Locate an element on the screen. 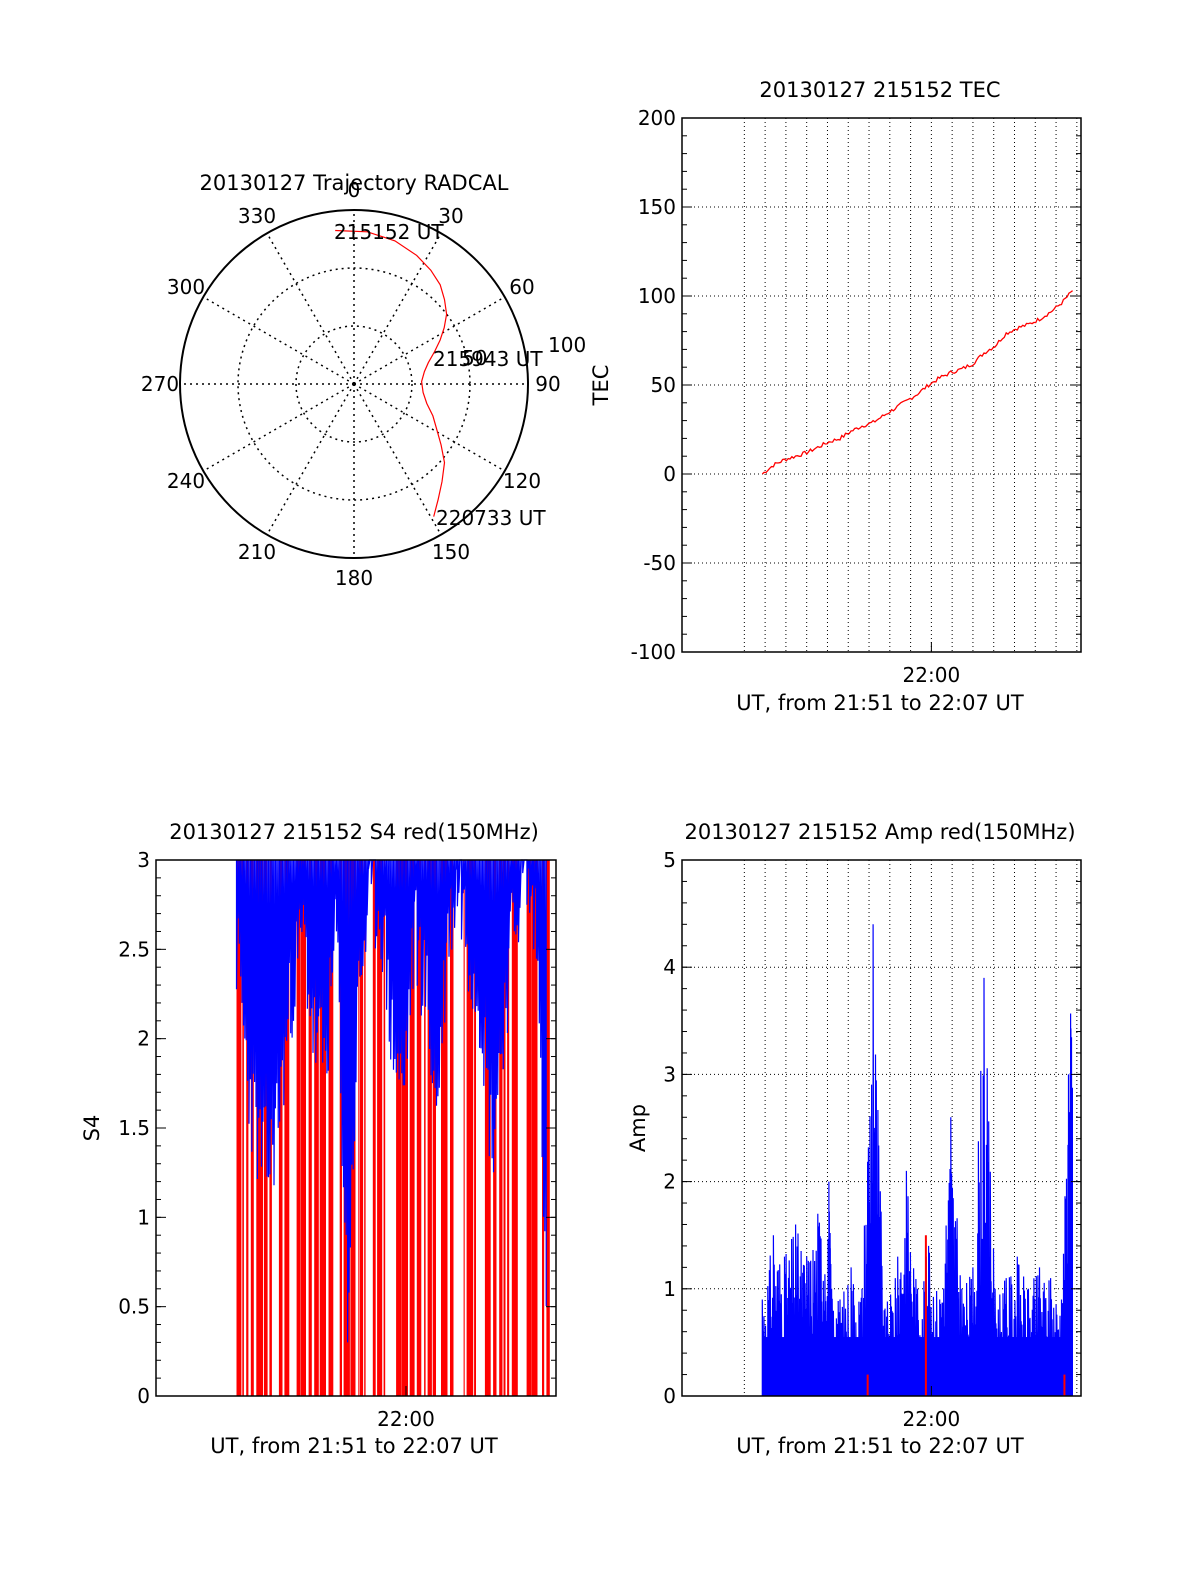  trajectory-azimuth-label: 150 is located at coordinates (451, 552).